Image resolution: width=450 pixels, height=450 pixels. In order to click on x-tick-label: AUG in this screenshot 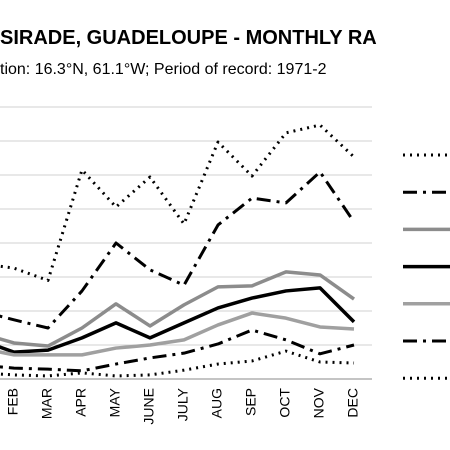, I will do `click(217, 403)`.